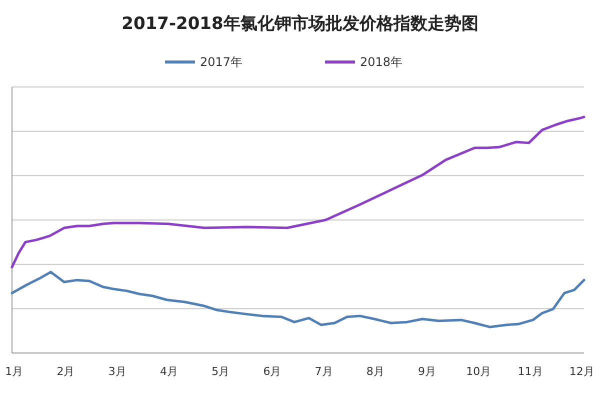 The image size is (600, 400). I want to click on x-tick-label: 8月, so click(375, 371).